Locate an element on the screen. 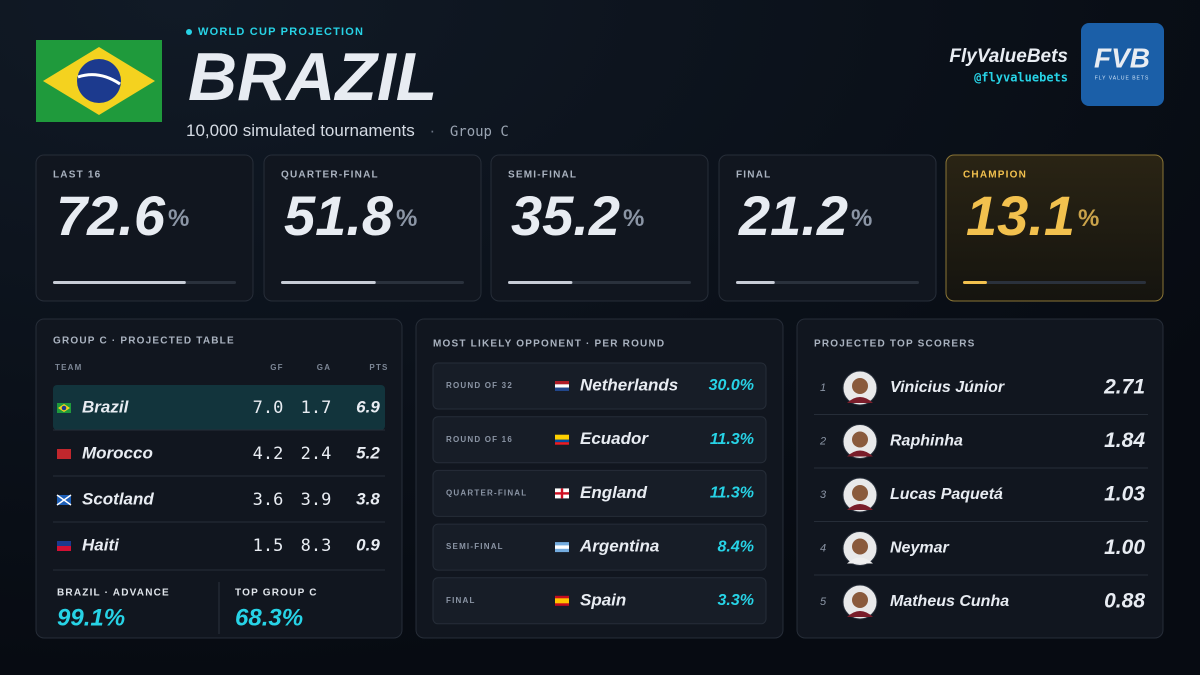  stat: 1.5 is located at coordinates (268, 546).